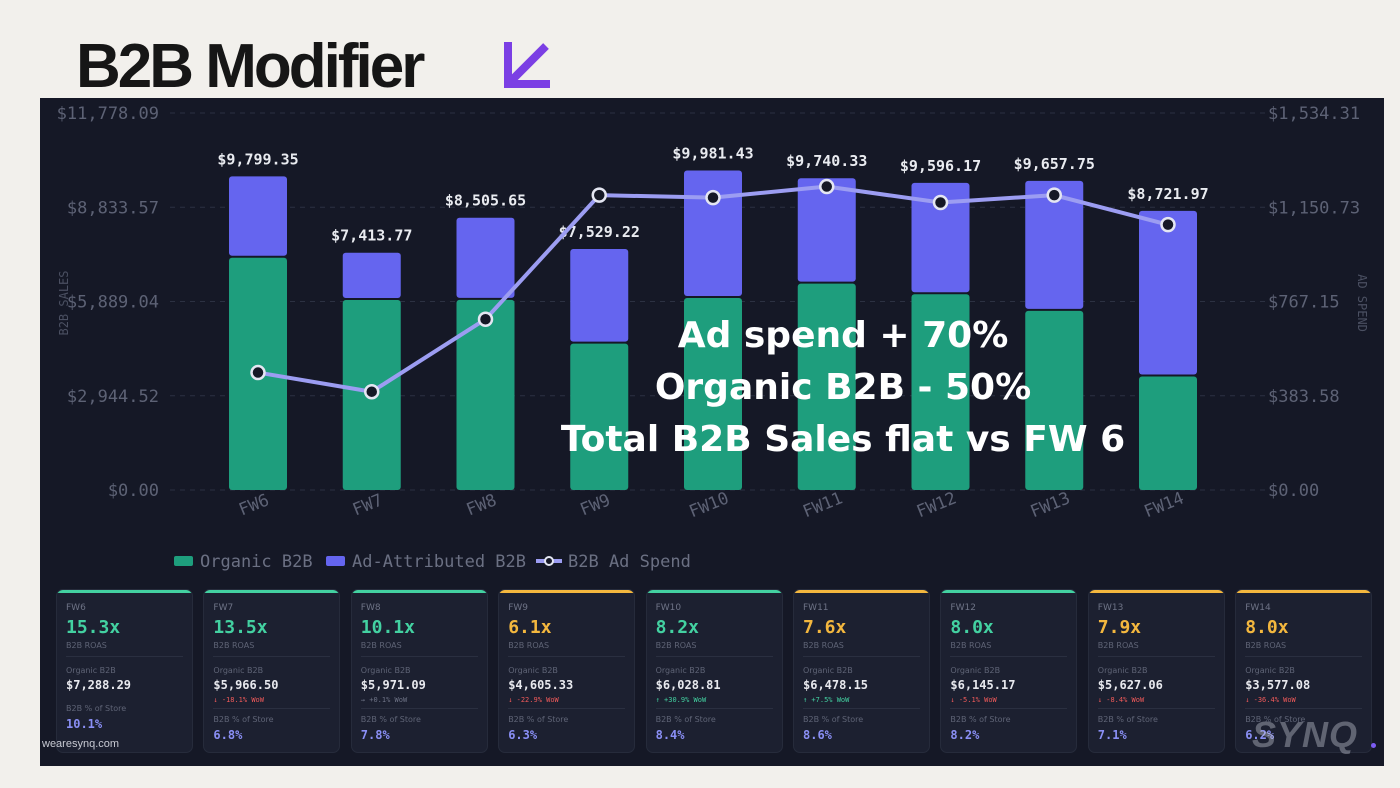  I want to click on wow-change: ↑ +30.9% WoW, so click(681, 700).